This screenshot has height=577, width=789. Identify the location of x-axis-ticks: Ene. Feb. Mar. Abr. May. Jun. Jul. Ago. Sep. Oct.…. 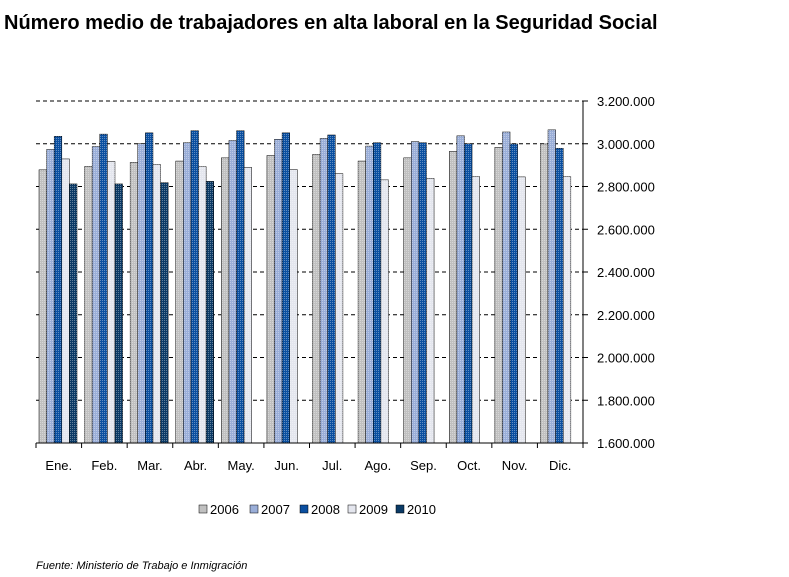
(309, 458).